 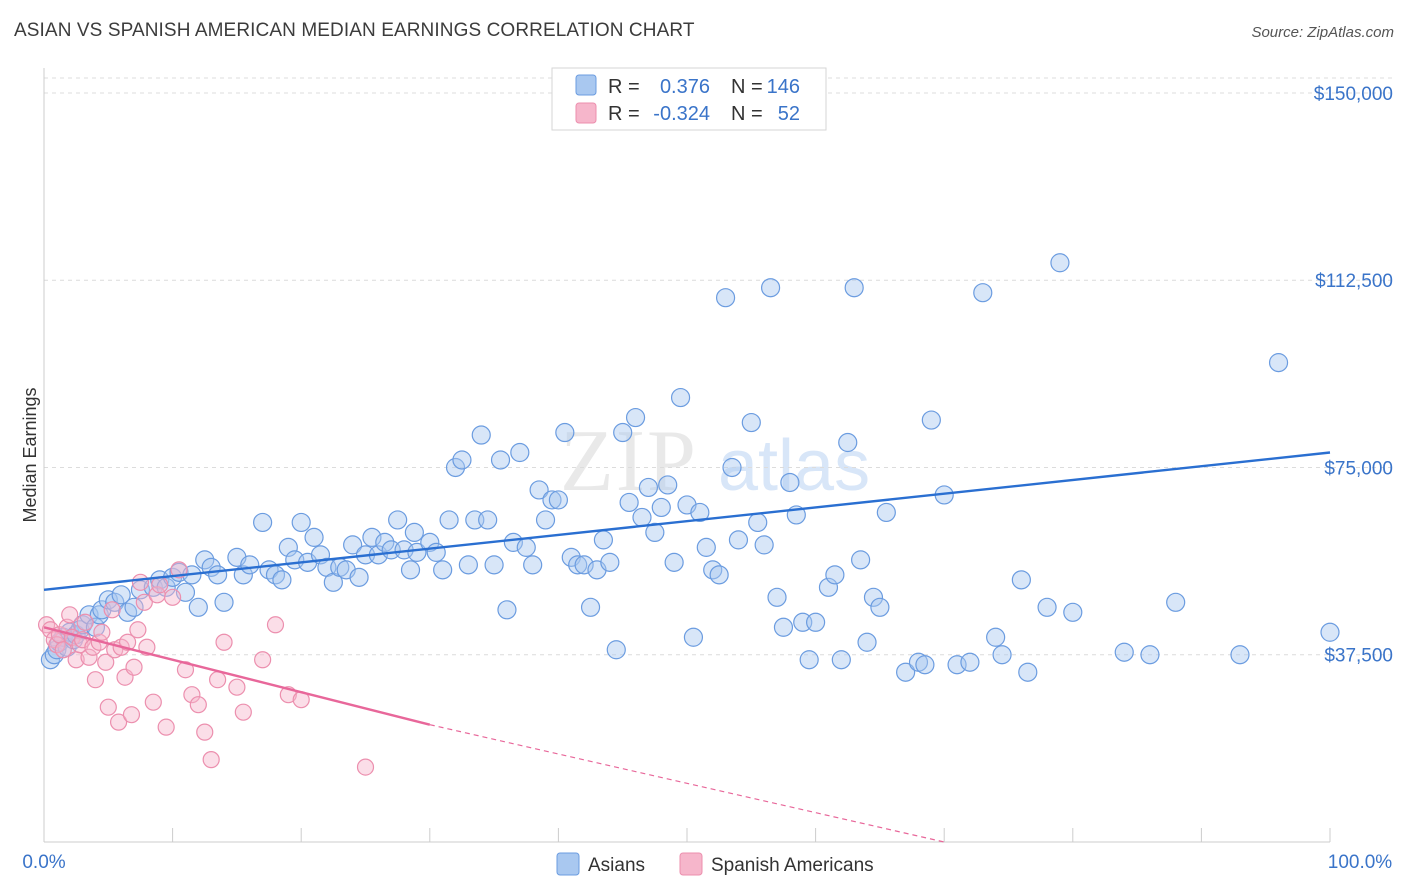 I want to click on legend-r-value-spanish: -0.324, so click(x=681, y=114).